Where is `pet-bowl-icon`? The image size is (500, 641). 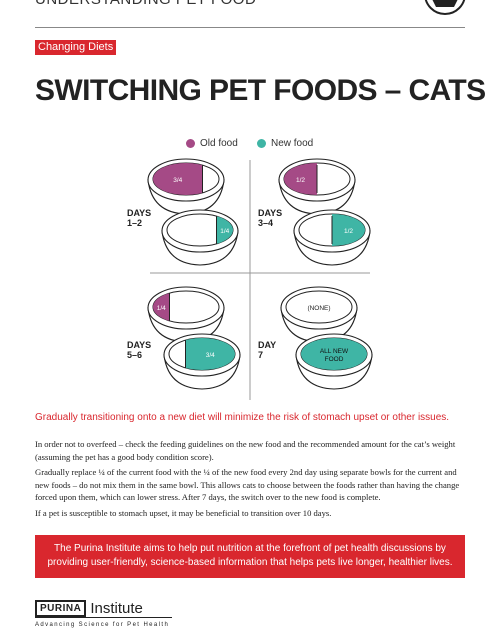
pet-bowl-icon is located at coordinates (445, 7).